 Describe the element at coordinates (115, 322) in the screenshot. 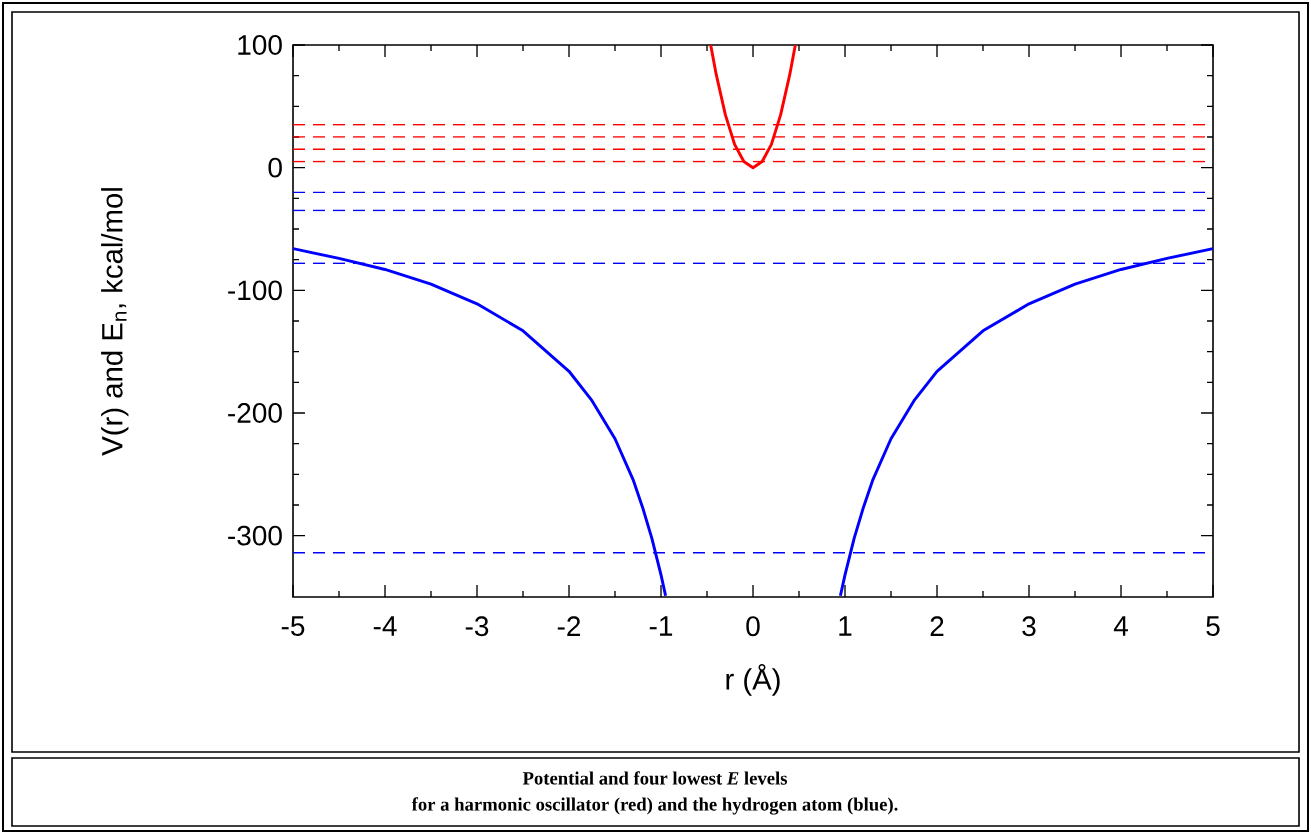

I see `y-axis-title: V(r) and E$_{n}$, kcal/mol` at that location.